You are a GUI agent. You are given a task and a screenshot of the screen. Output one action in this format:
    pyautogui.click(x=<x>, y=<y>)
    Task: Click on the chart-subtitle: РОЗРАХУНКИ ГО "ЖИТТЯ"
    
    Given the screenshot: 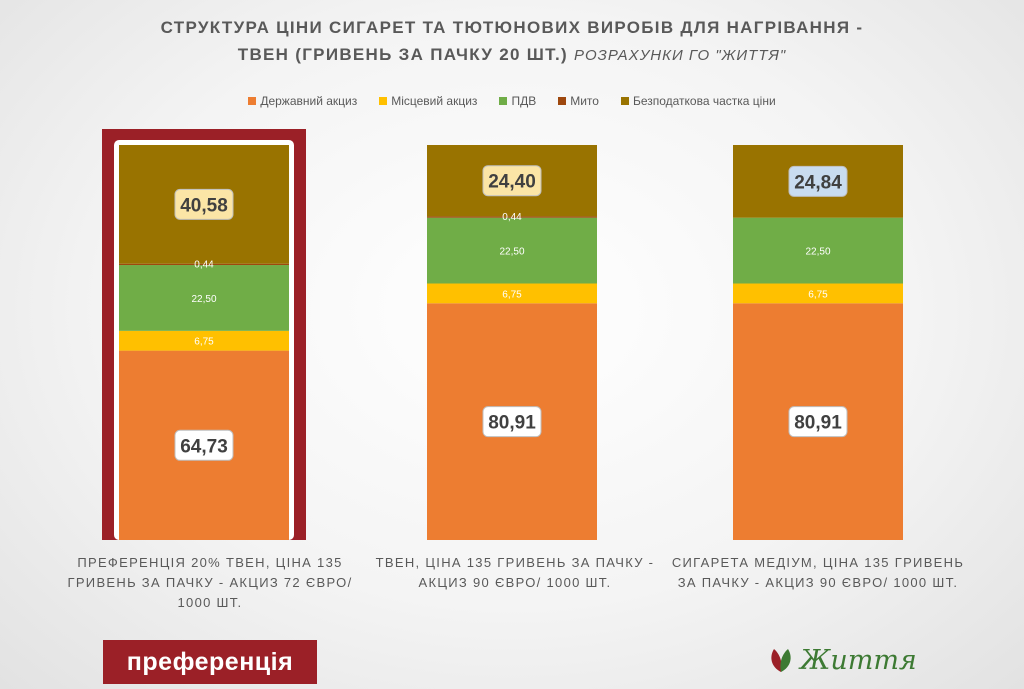 What is the action you would take?
    pyautogui.click(x=680, y=55)
    